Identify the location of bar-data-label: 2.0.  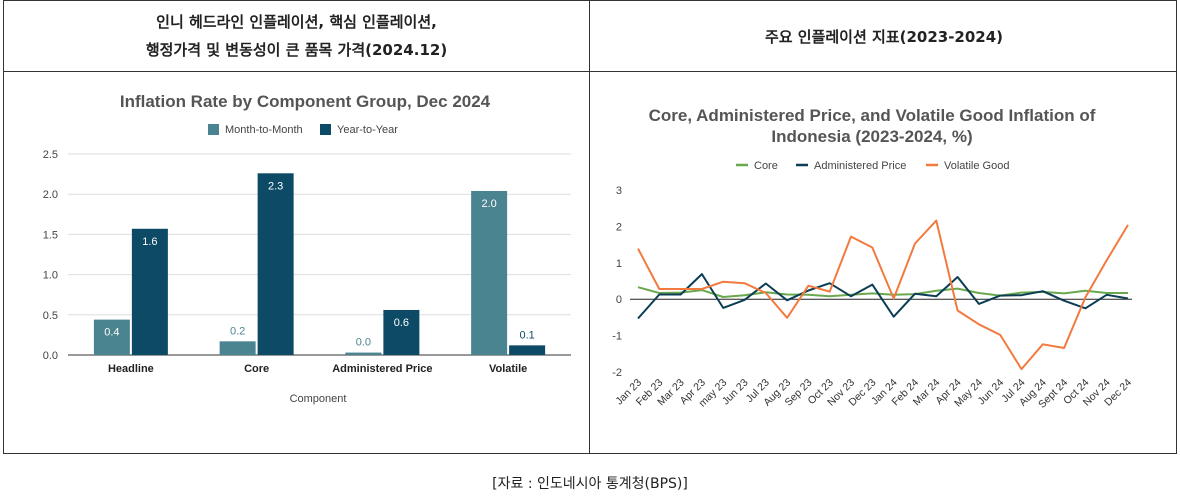
(488, 204).